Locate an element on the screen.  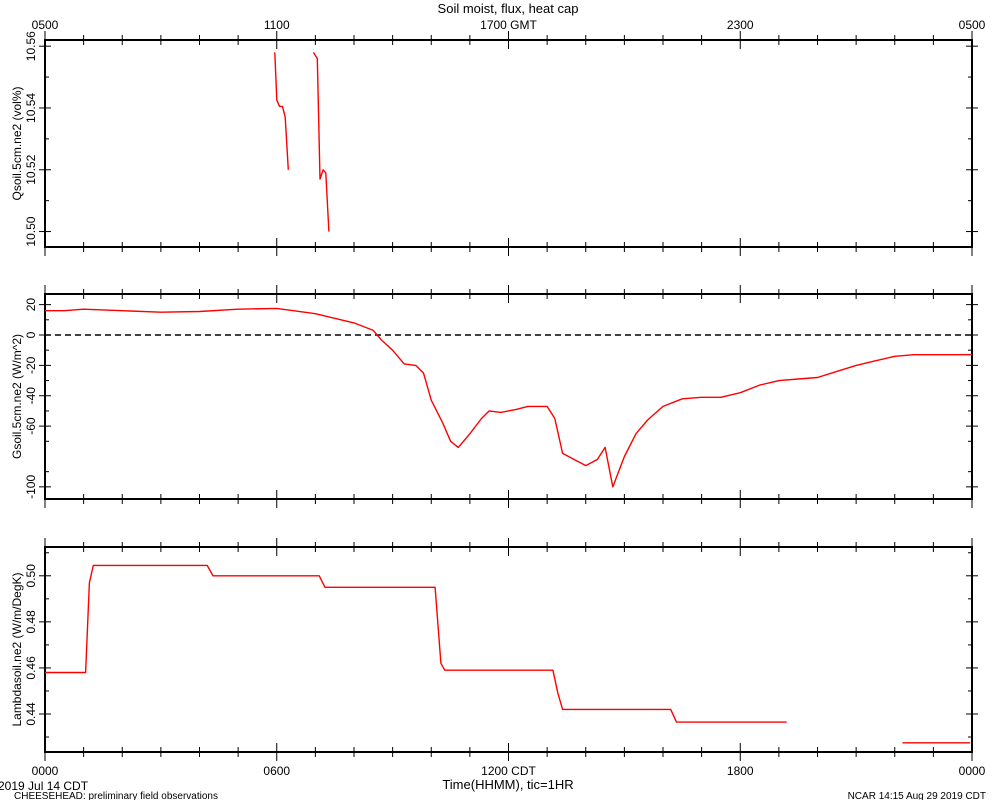
y-tick-label: 0.44 is located at coordinates (31, 714).